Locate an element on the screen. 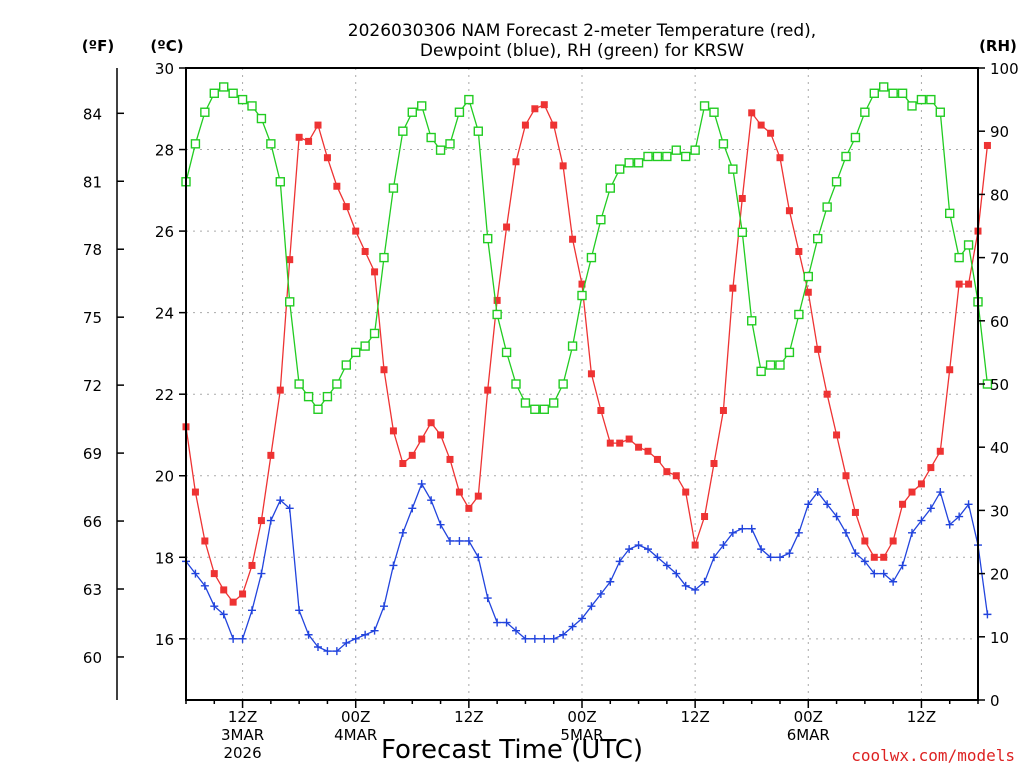 The width and height of the screenshot is (1024, 768). fahrenheit-tick-label: 75 is located at coordinates (92, 318).